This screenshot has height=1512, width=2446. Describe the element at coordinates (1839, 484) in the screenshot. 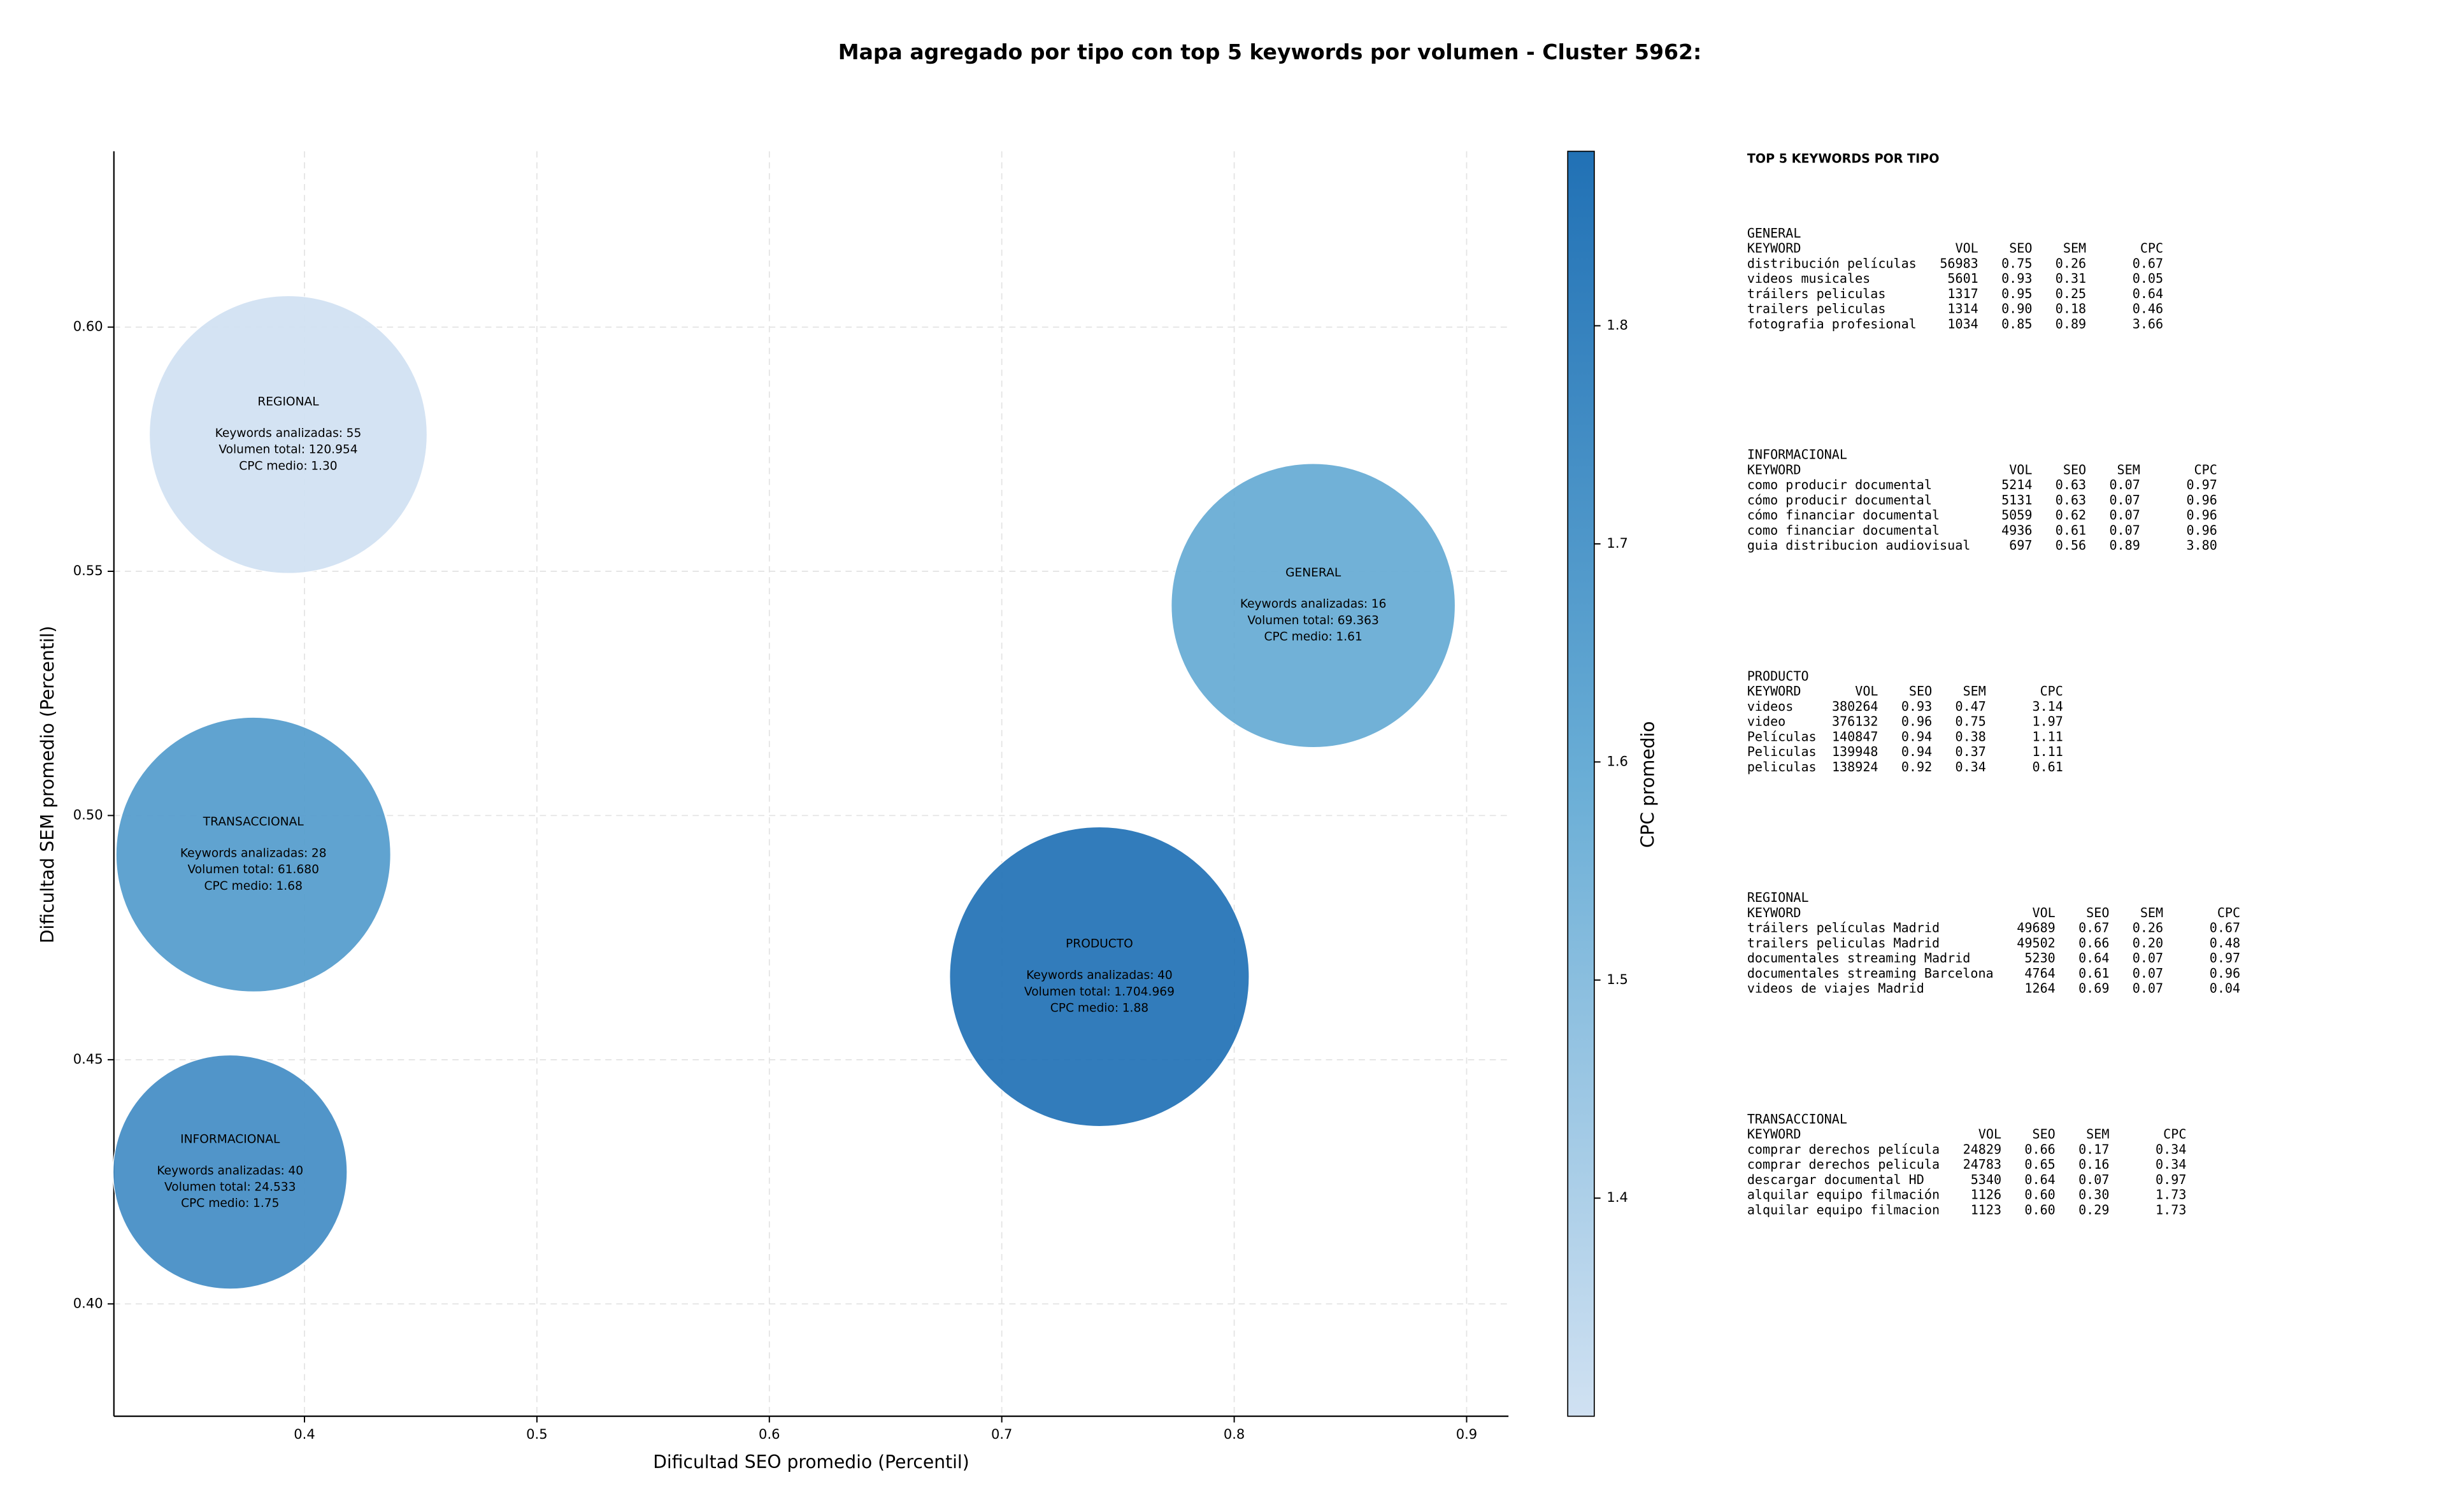

I see `table-cell: como producir documental` at that location.